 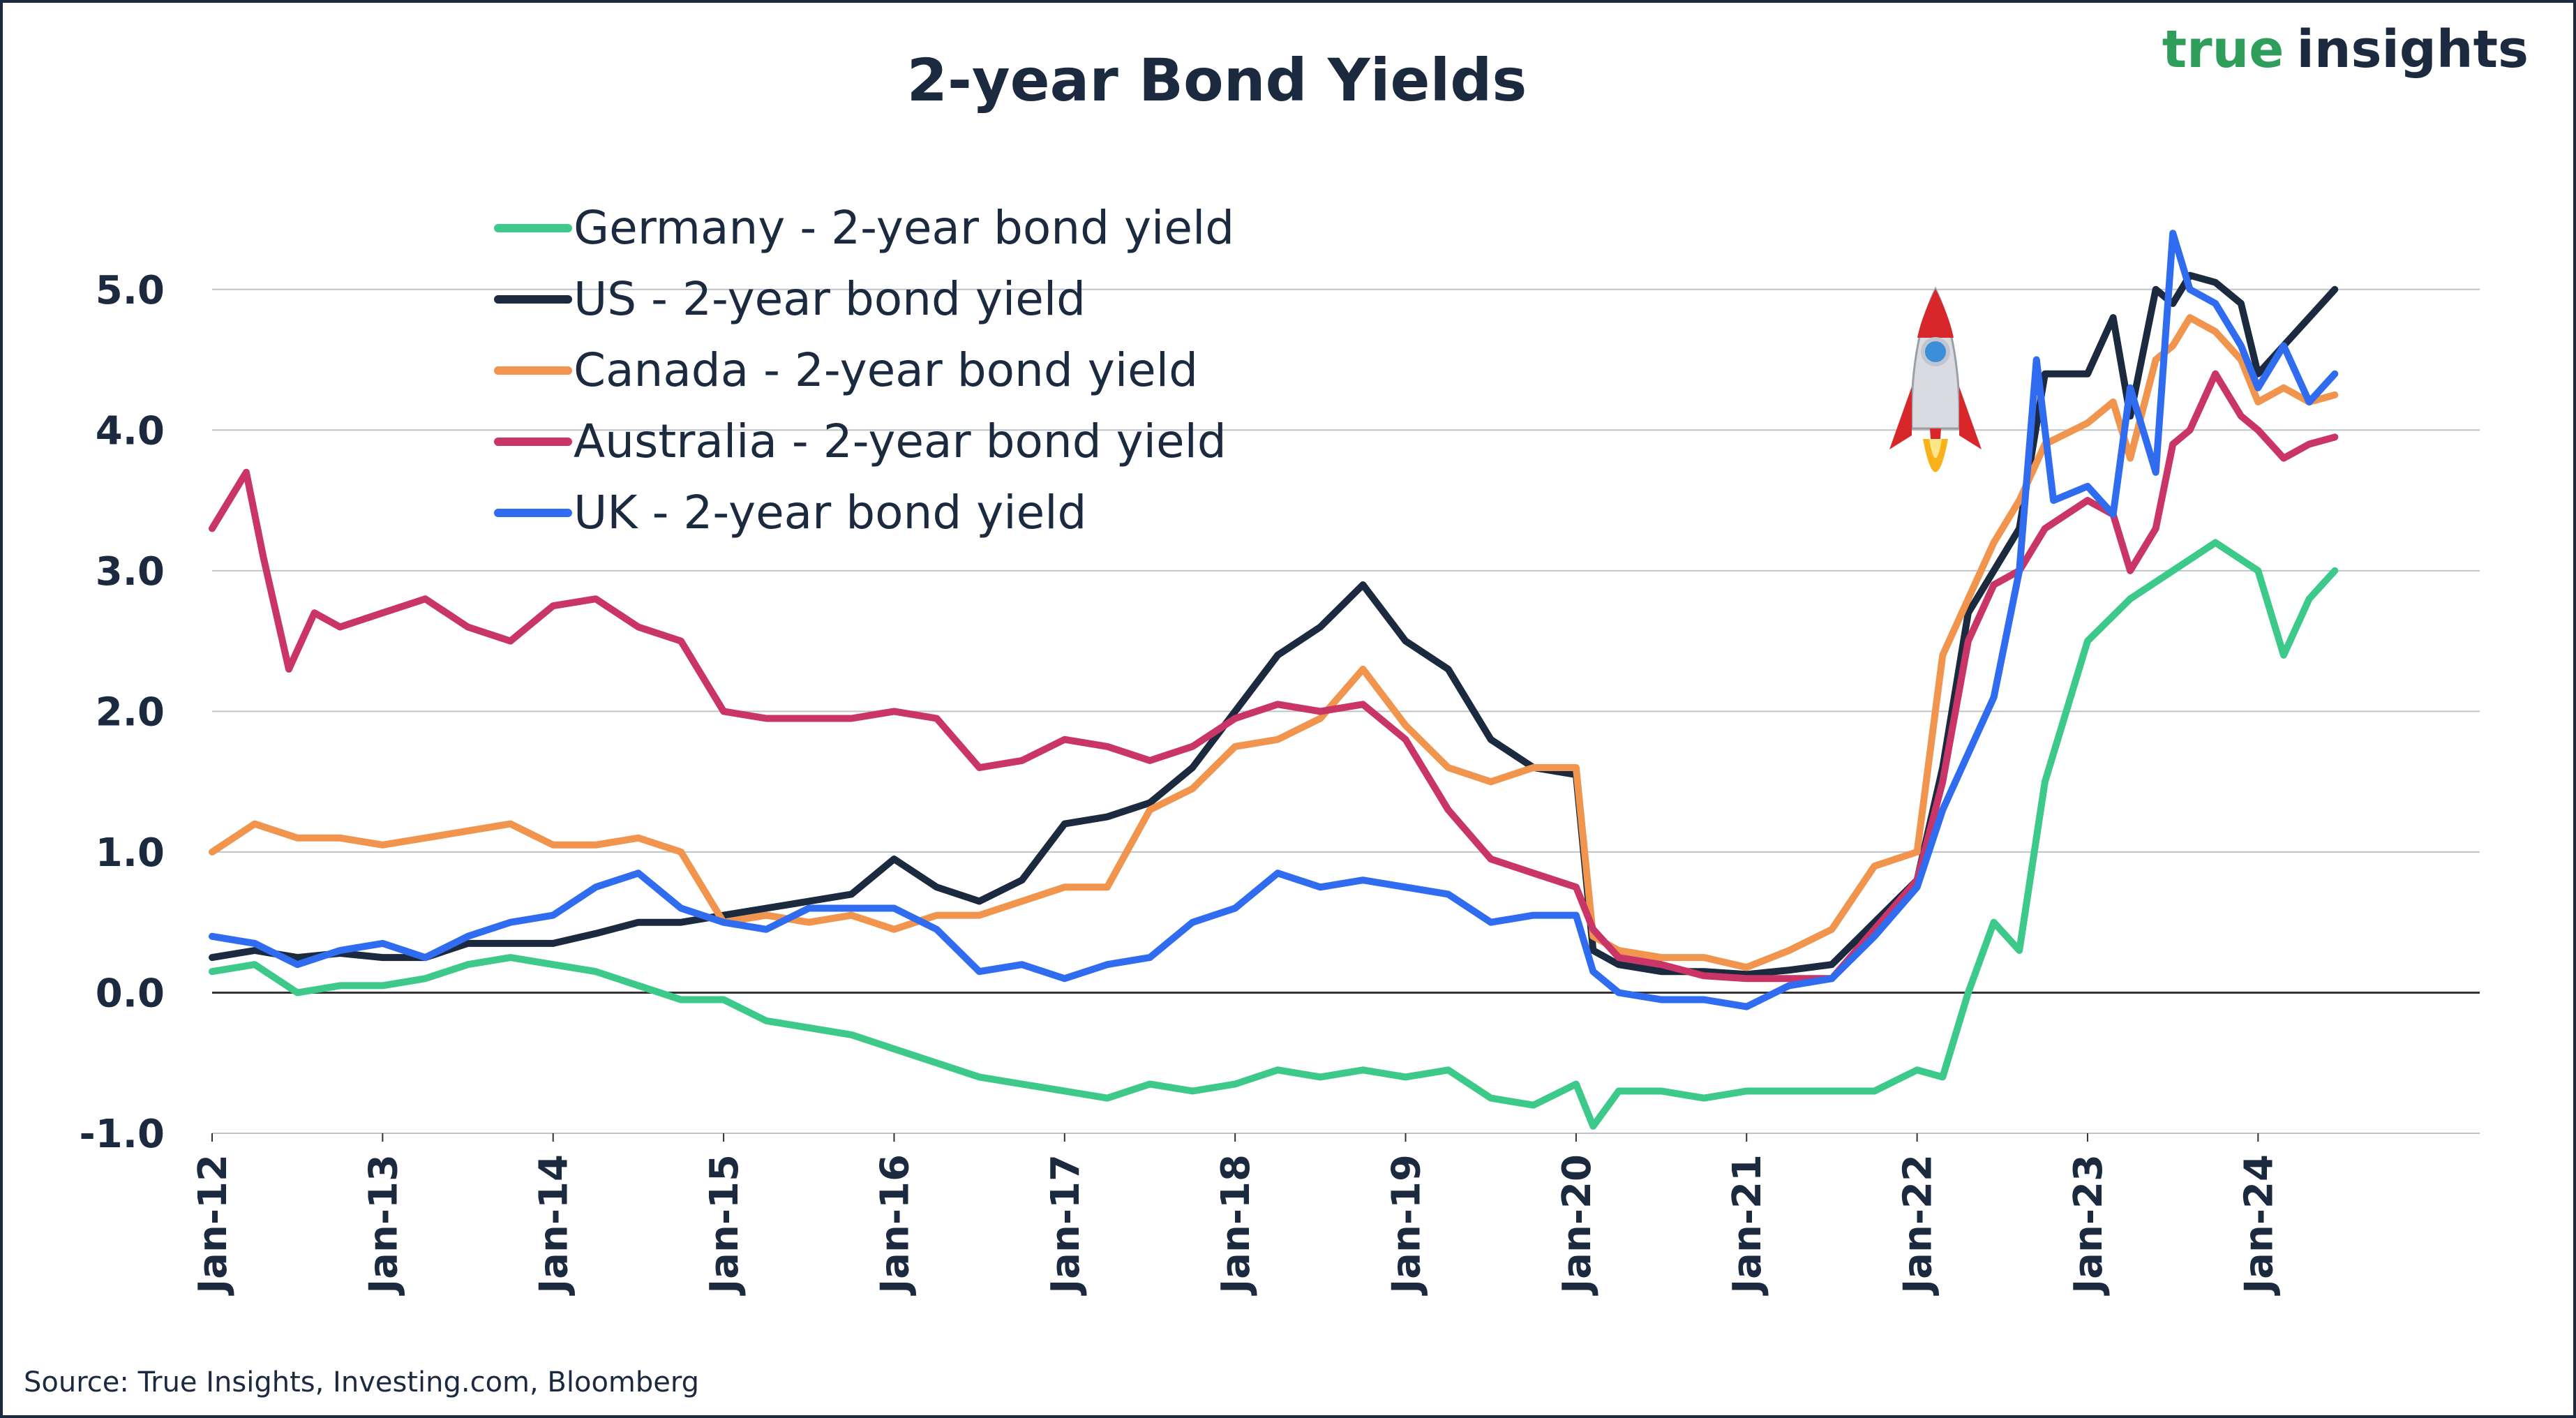 I want to click on x-tick-label: Jan-23, so click(x=2088, y=1225).